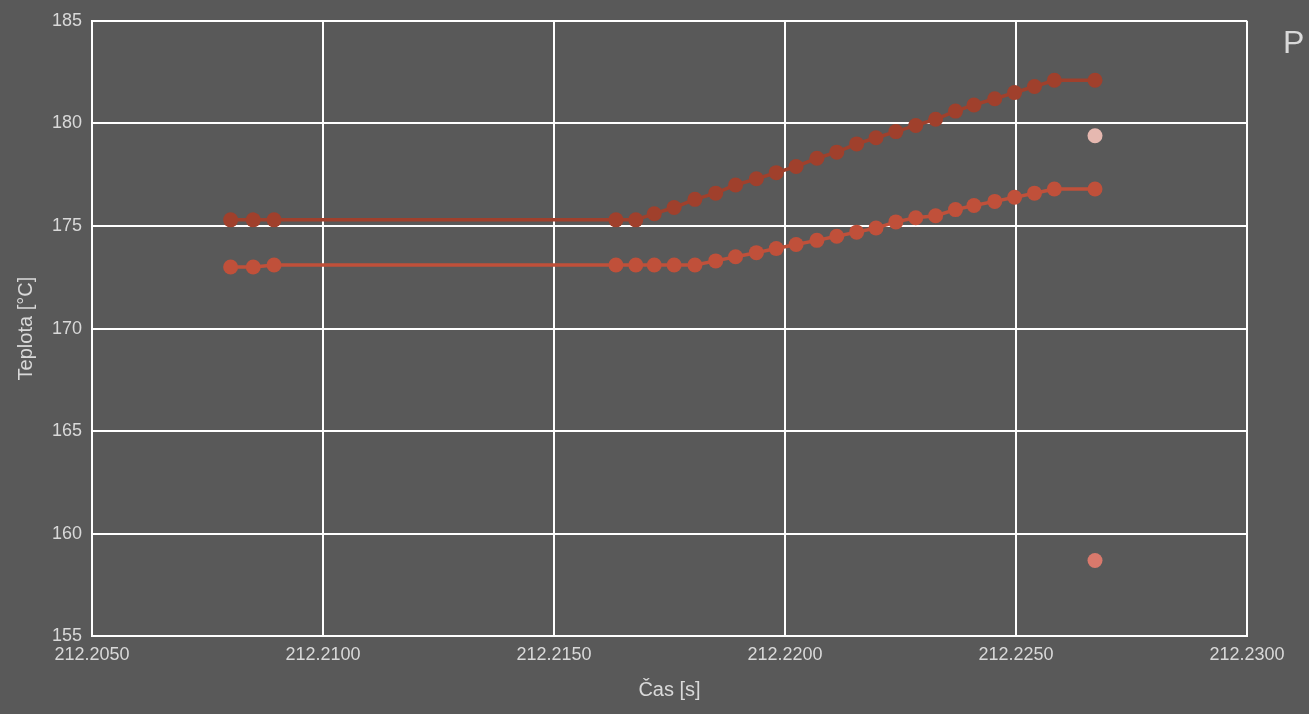 Image resolution: width=1309 pixels, height=714 pixels. I want to click on x-tick-label: 212.2250, so click(1016, 654).